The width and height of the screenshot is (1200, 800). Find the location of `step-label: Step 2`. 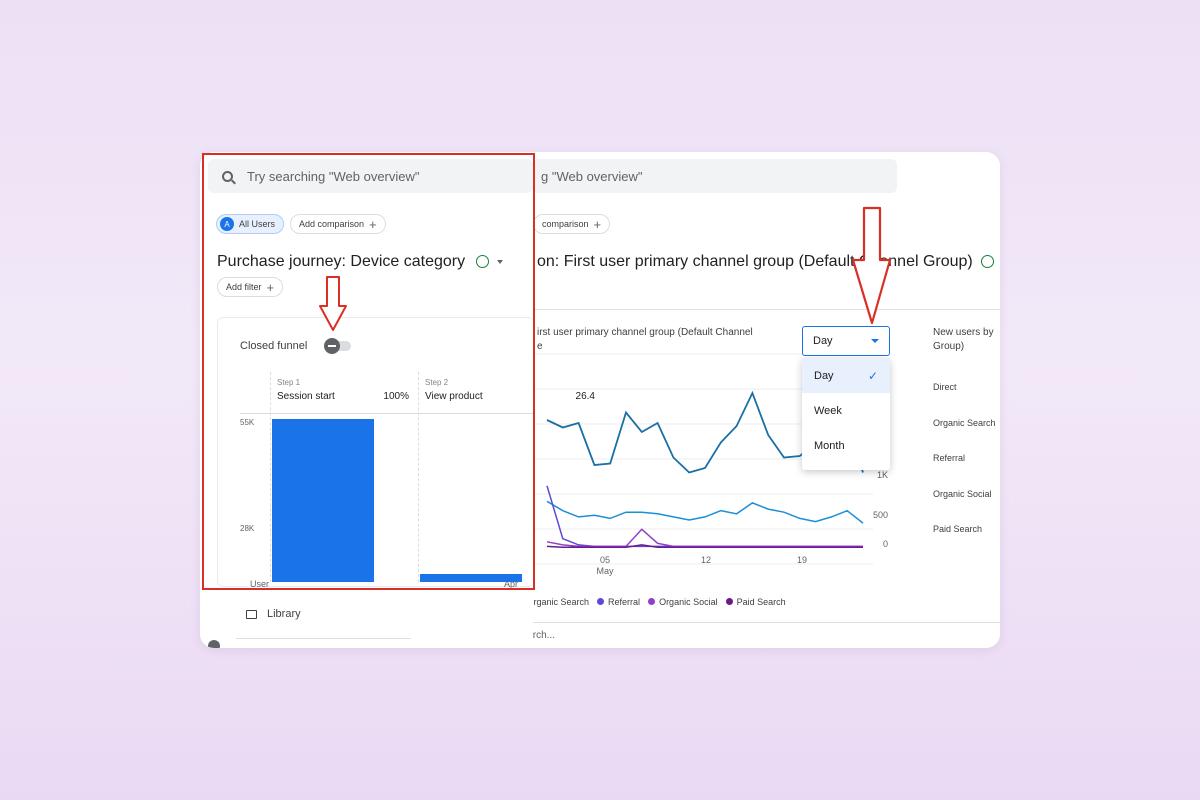

step-label: Step 2 is located at coordinates (437, 382).